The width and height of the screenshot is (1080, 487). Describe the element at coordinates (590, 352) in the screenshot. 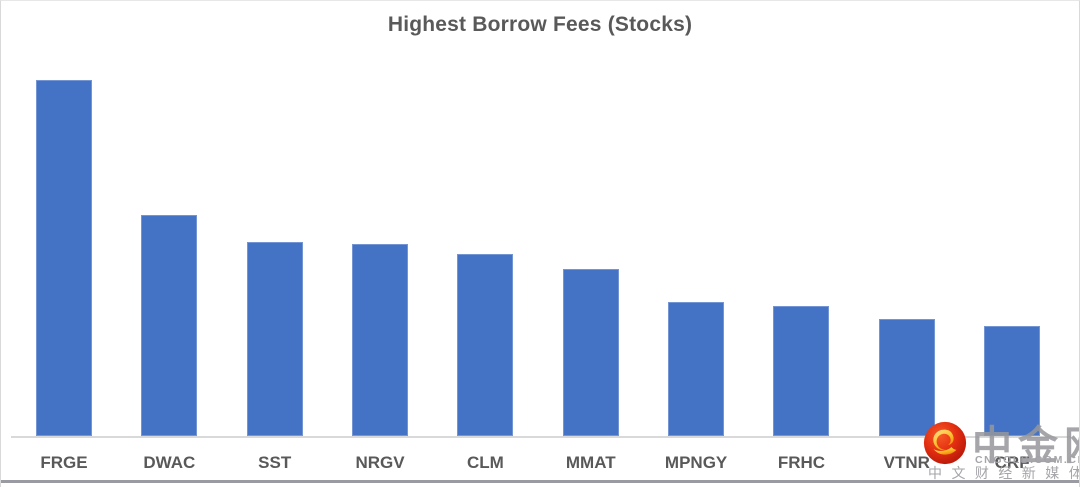

I see `bar-mmat` at that location.